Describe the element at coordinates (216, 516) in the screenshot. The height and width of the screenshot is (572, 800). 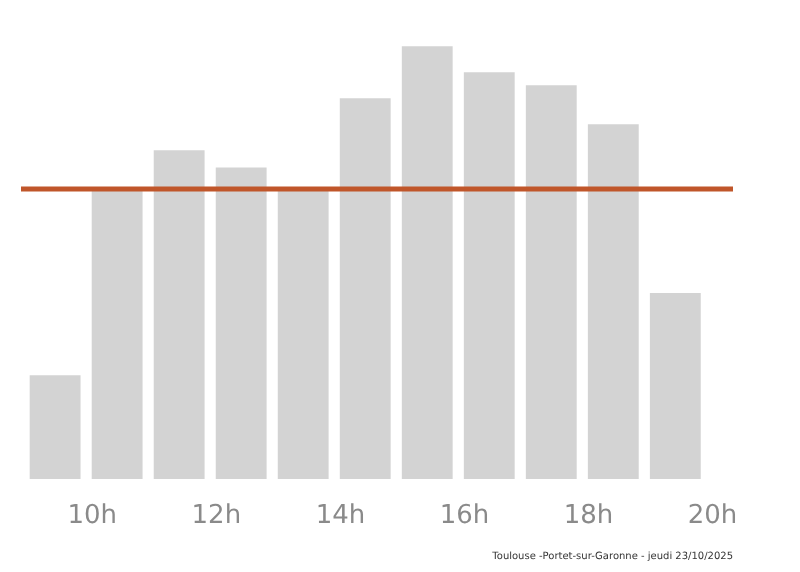
I see `x-tick-label: 12h` at that location.